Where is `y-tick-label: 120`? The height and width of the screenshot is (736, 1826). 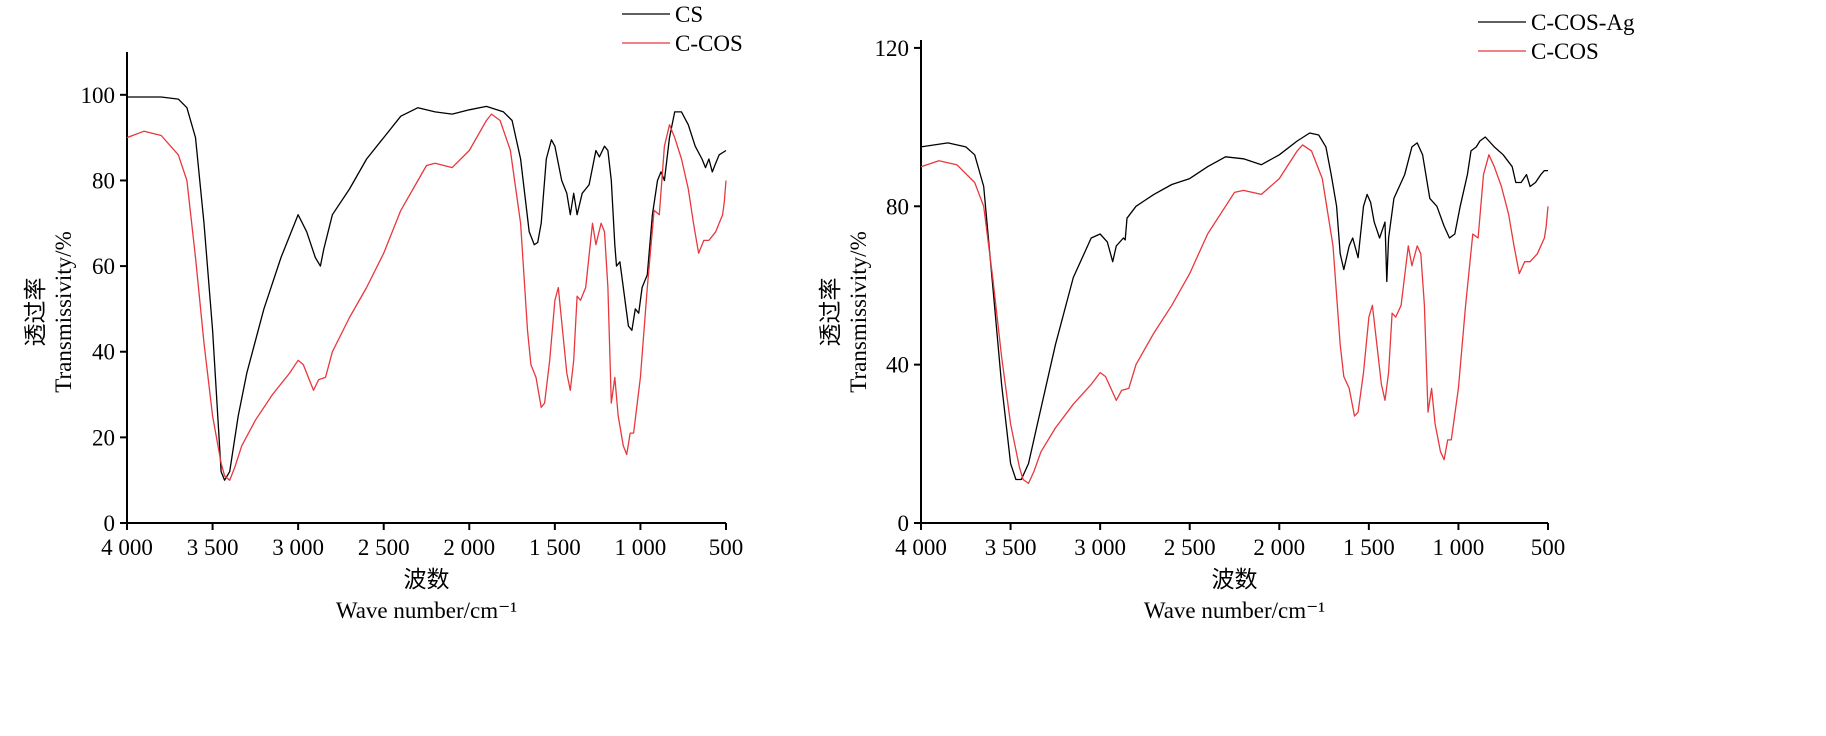
y-tick-label: 120 is located at coordinates (892, 48).